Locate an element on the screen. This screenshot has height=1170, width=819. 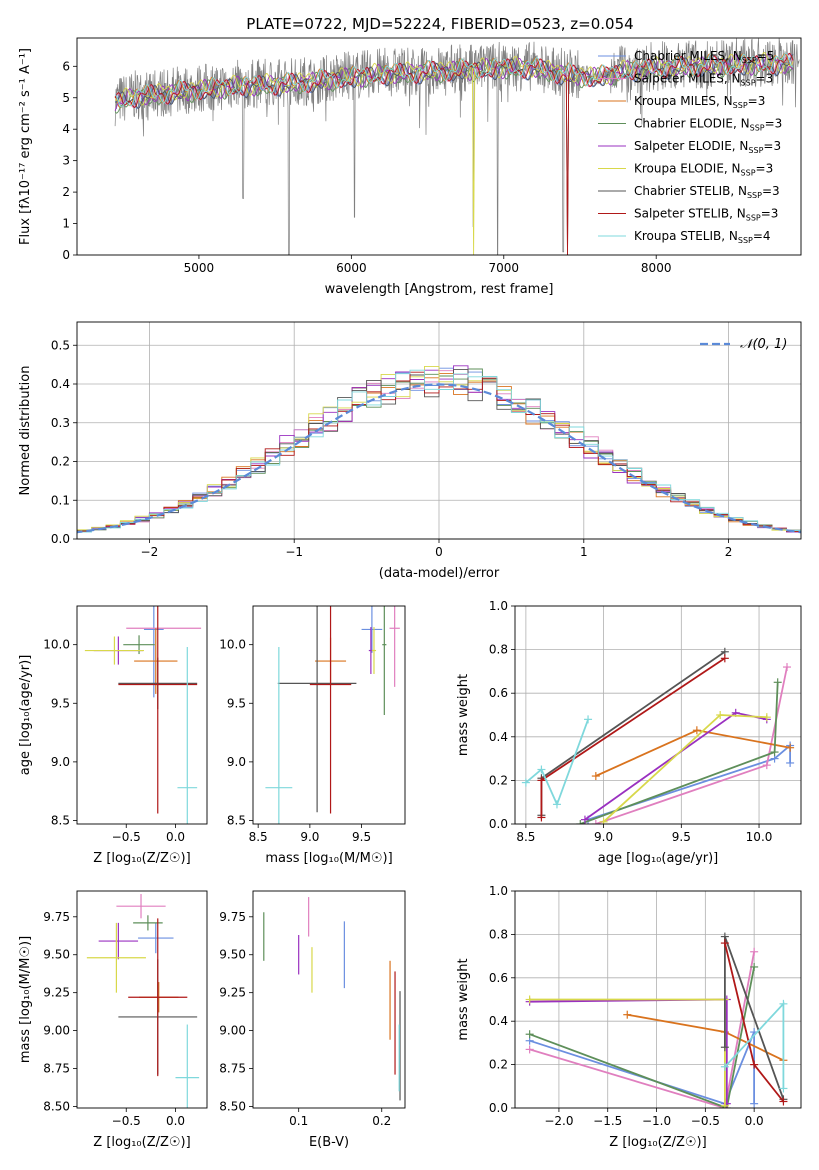
age_vs_mass-frame is located at coordinates (329, 715).